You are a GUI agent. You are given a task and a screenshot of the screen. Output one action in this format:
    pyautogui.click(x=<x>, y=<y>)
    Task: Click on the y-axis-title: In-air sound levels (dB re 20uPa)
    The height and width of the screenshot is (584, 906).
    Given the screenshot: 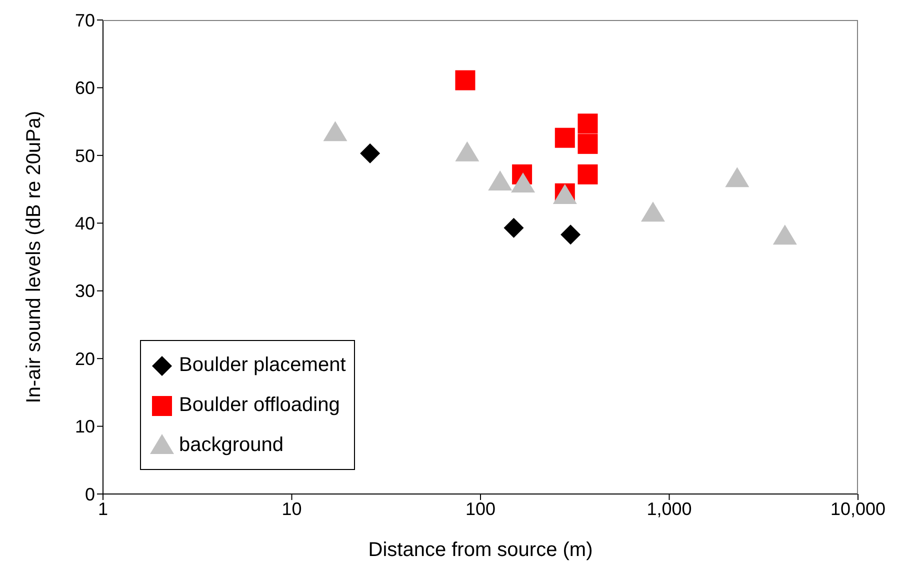 What is the action you would take?
    pyautogui.click(x=34, y=257)
    